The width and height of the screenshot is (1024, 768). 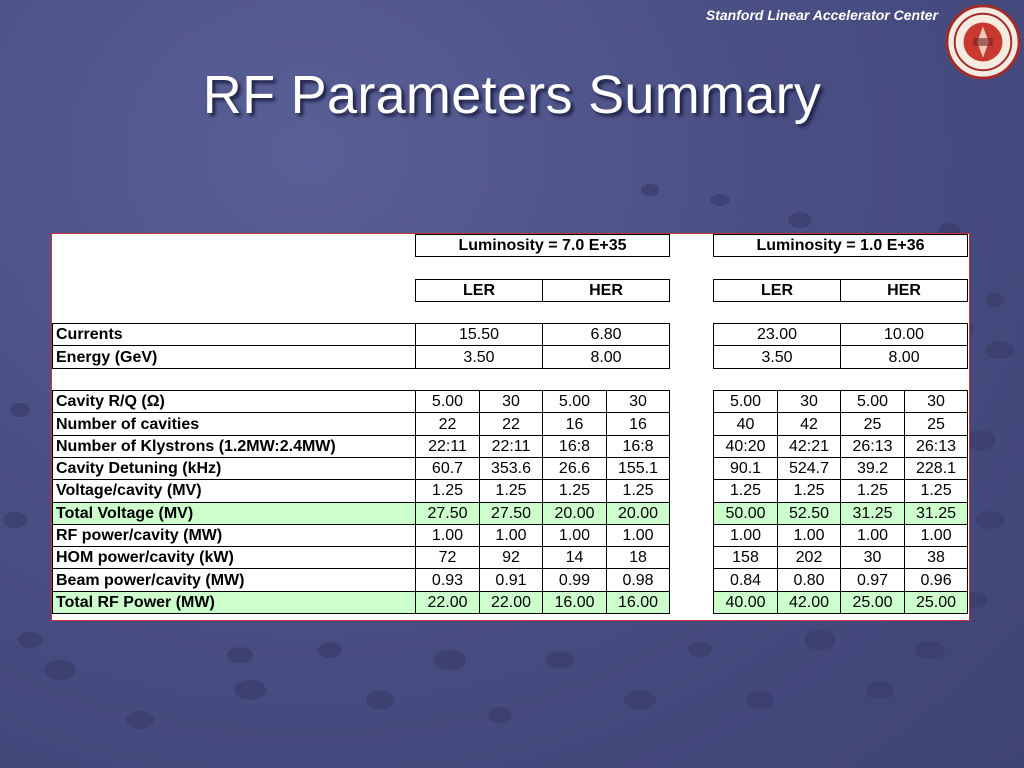 I want to click on value-cell: 202, so click(x=809, y=558).